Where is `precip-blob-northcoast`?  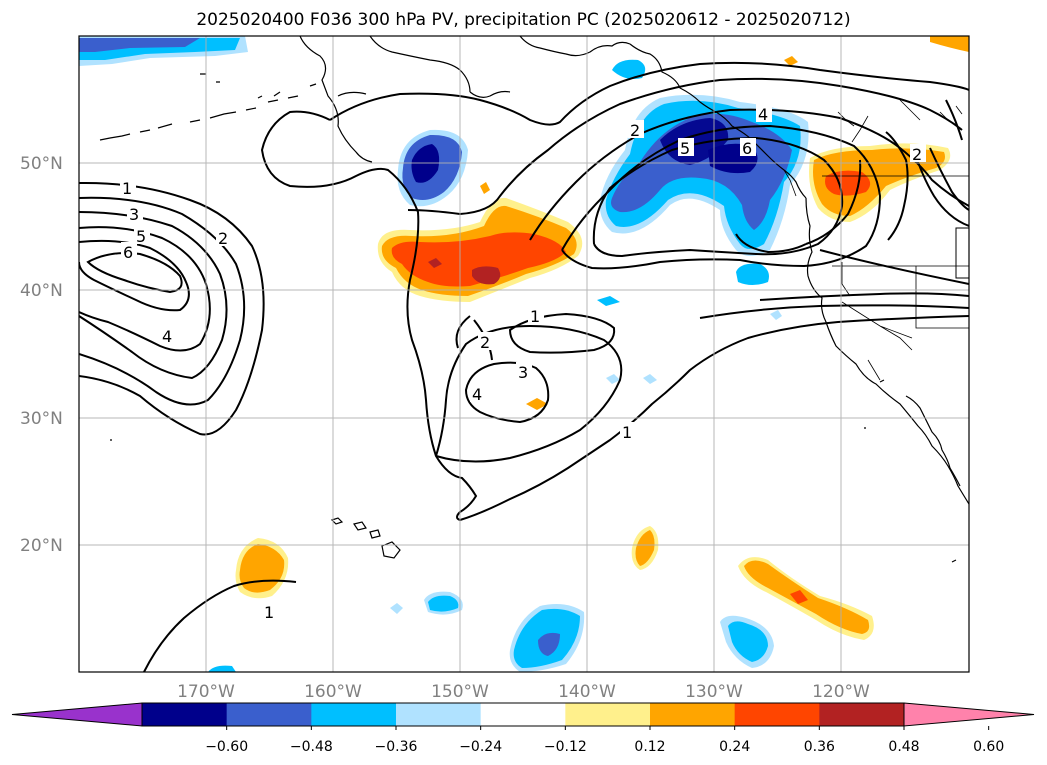
precip-blob-northcoast is located at coordinates (629, 69).